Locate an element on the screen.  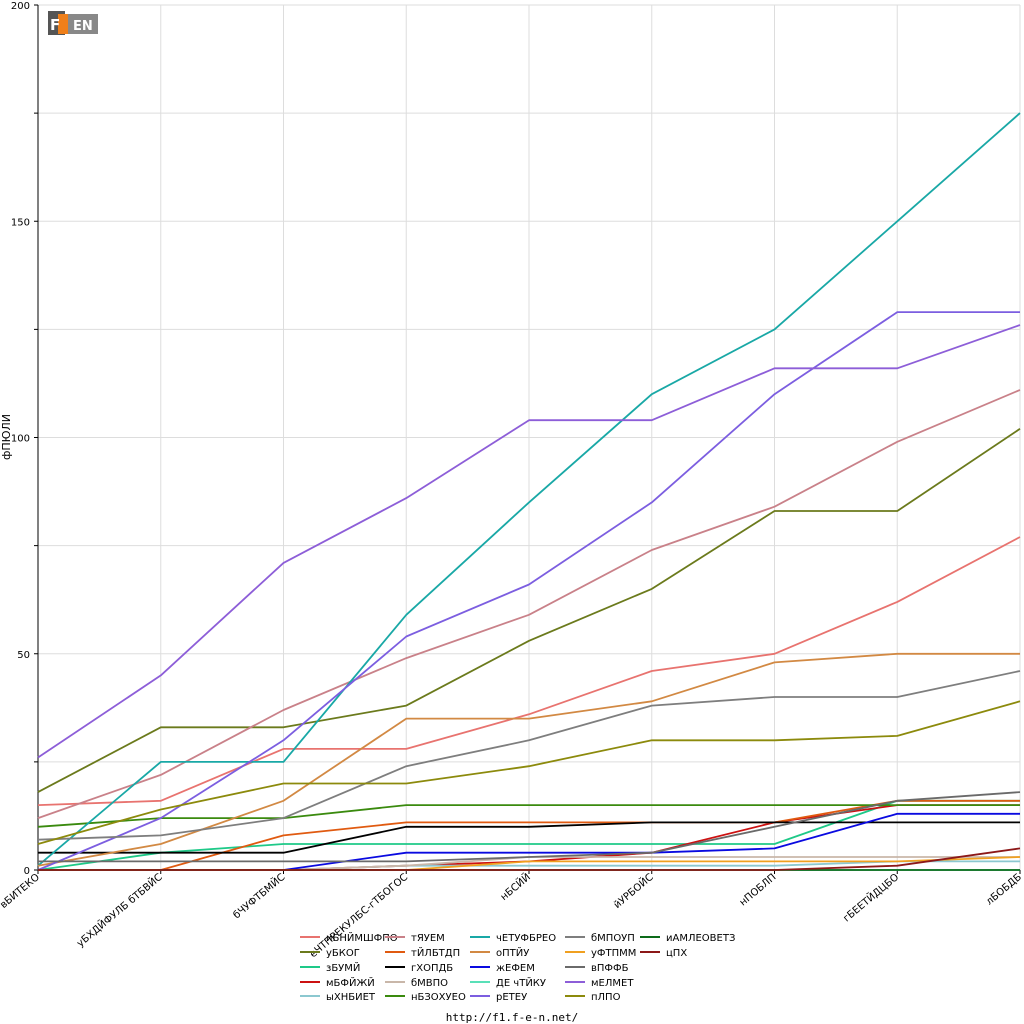
legend-item: зБУМЙ is located at coordinates (330, 967).